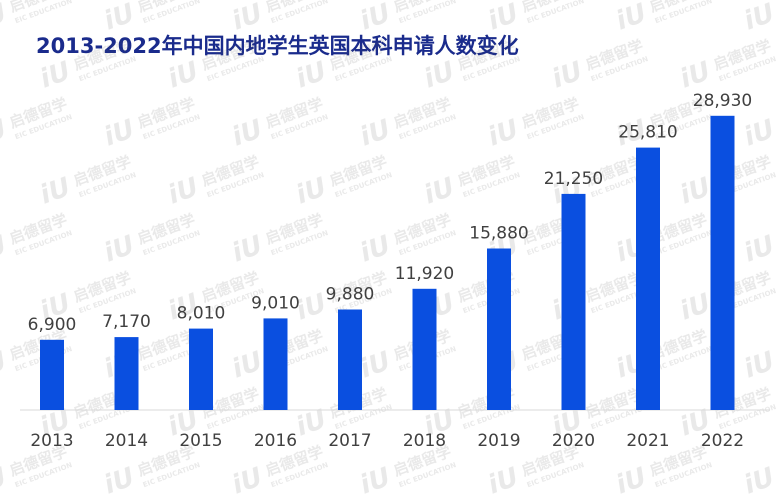 This screenshot has width=778, height=494. Describe the element at coordinates (201, 369) in the screenshot. I see `bar-2015` at that location.